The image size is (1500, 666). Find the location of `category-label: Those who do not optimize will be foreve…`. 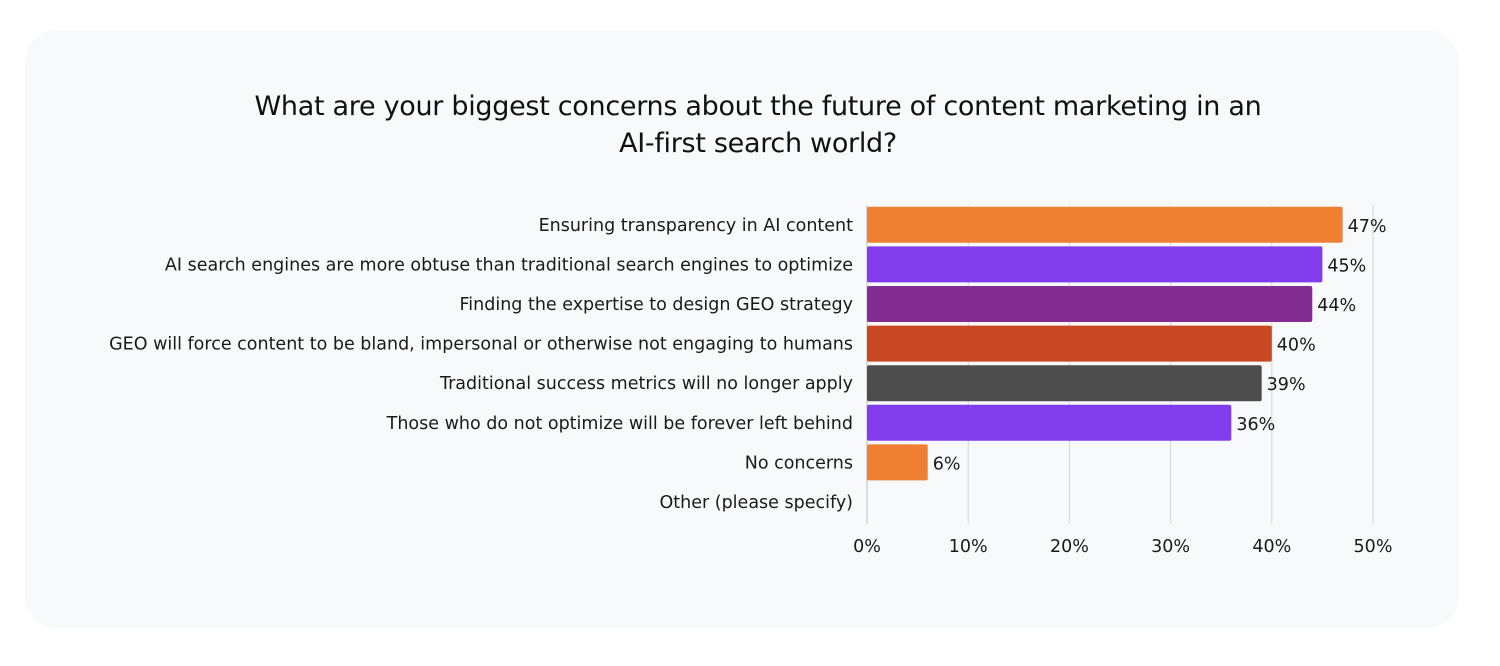

category-label: Those who do not optimize will be foreve… is located at coordinates (619, 424).